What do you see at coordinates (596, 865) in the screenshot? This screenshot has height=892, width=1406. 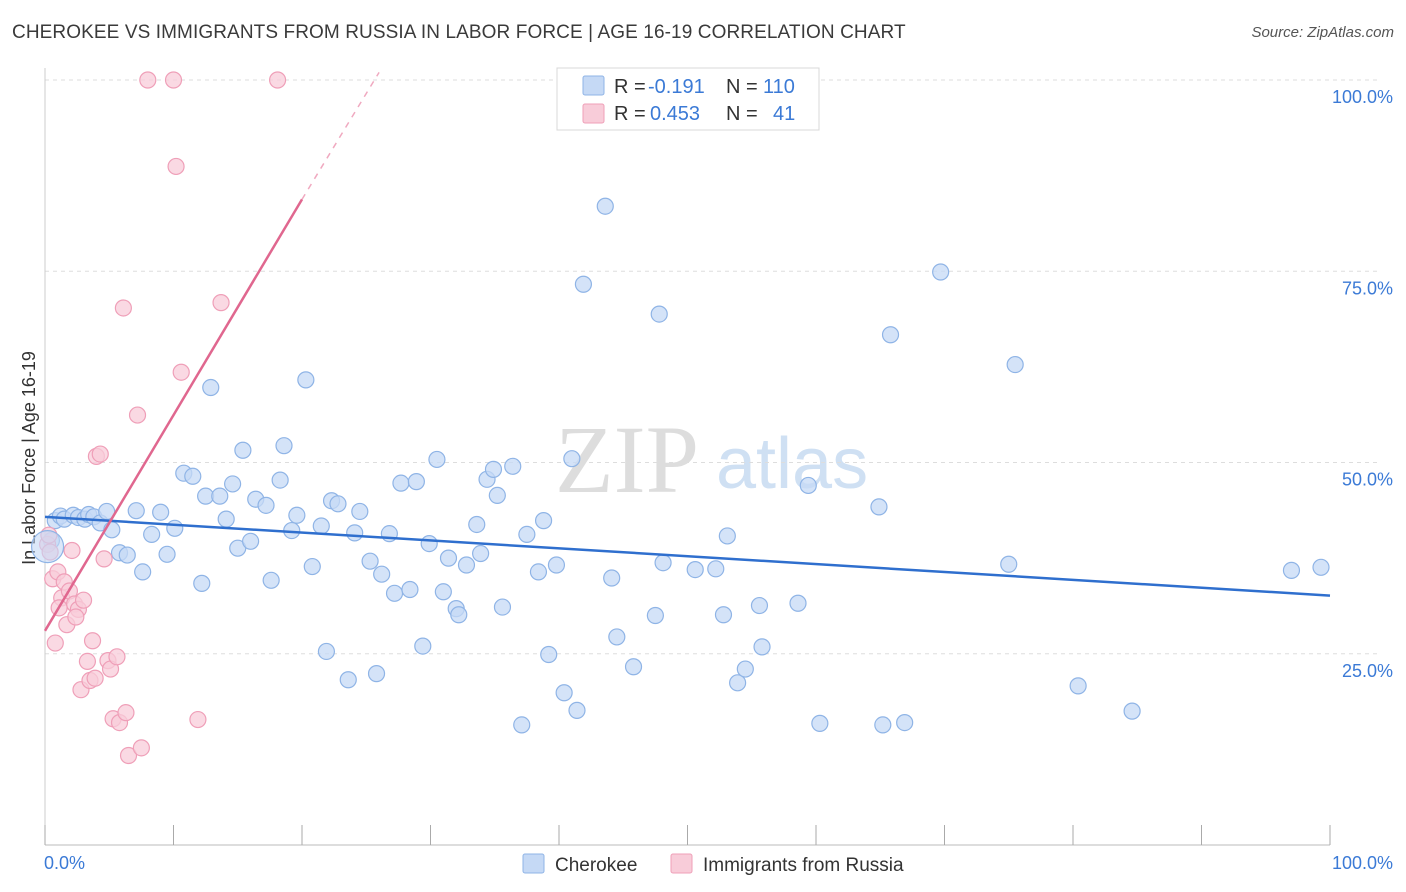 I see `series-legend-label-cherokee: Cherokee` at bounding box center [596, 865].